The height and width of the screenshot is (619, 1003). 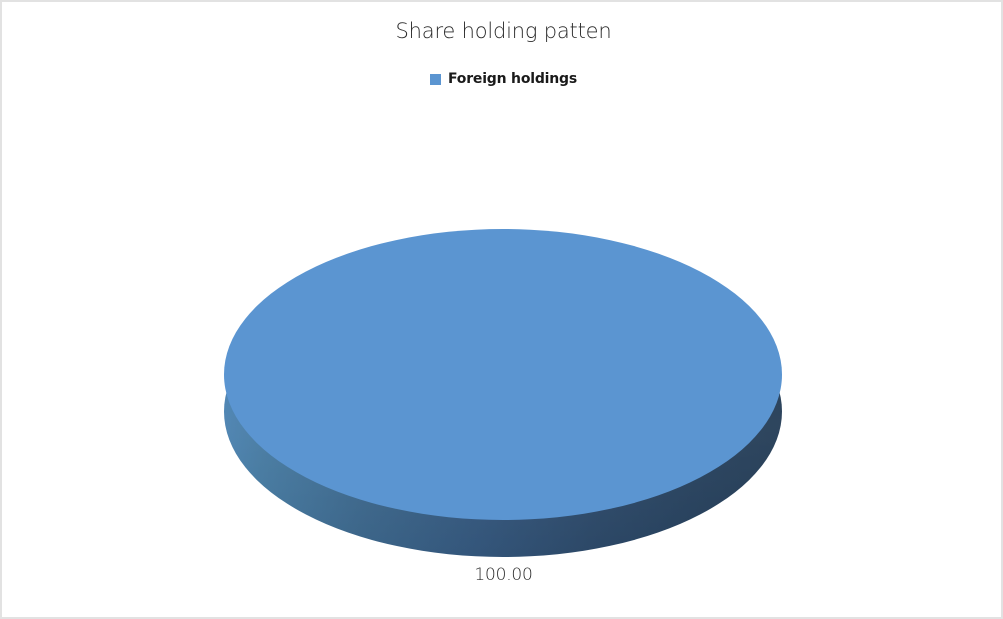 I want to click on legend-item-foreign-holdings: Foreign holdings, so click(x=503, y=79).